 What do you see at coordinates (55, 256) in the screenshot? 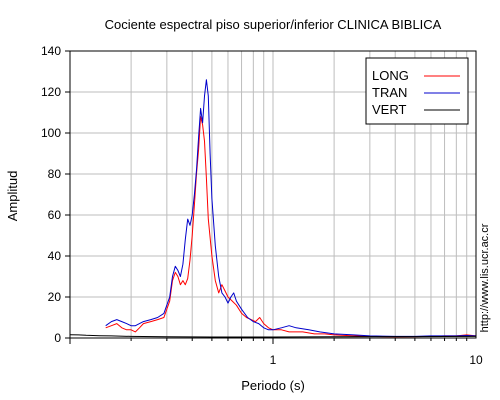
I see `y-tick-label: 40` at bounding box center [55, 256].